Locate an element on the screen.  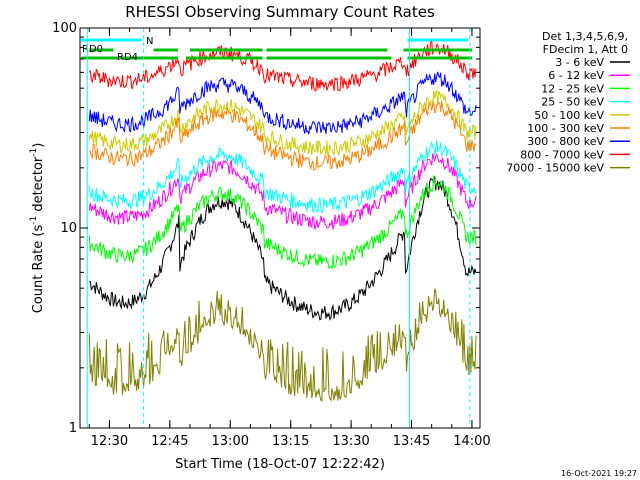
legend-label-9: 7000 - 15000 keV is located at coordinates (555, 168).